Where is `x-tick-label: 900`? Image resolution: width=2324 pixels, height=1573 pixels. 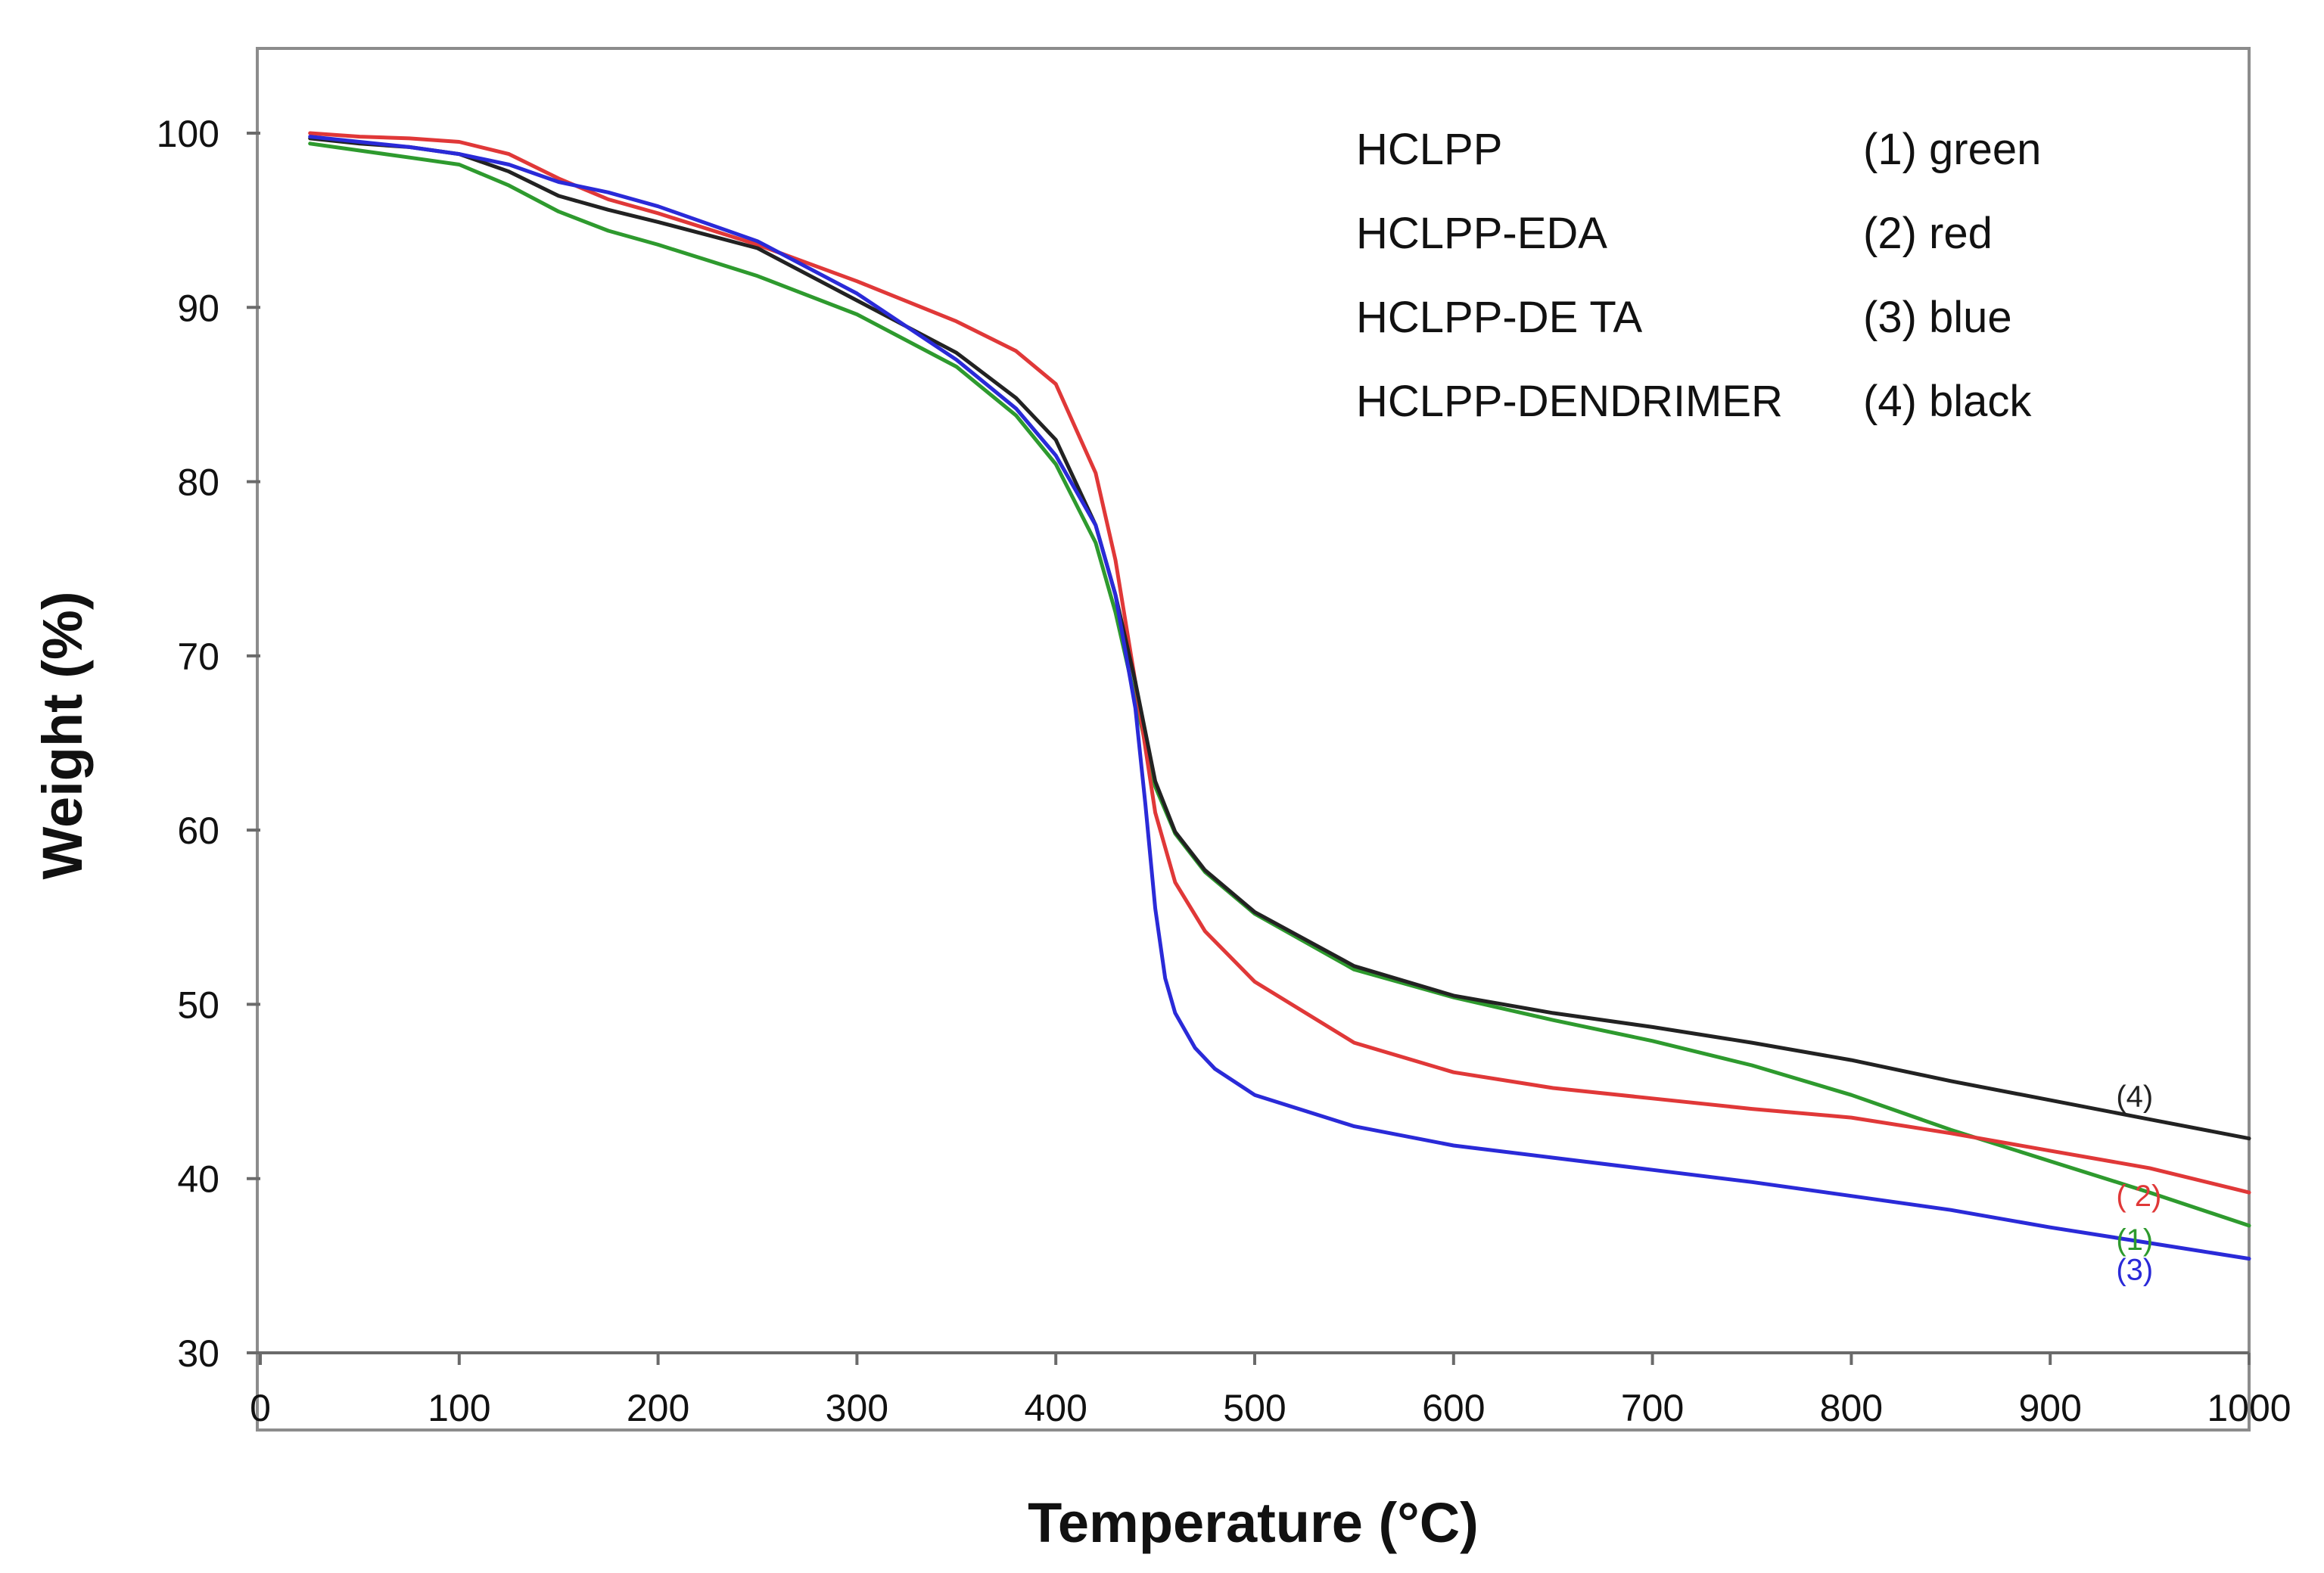 x-tick-label: 900 is located at coordinates (2049, 1408).